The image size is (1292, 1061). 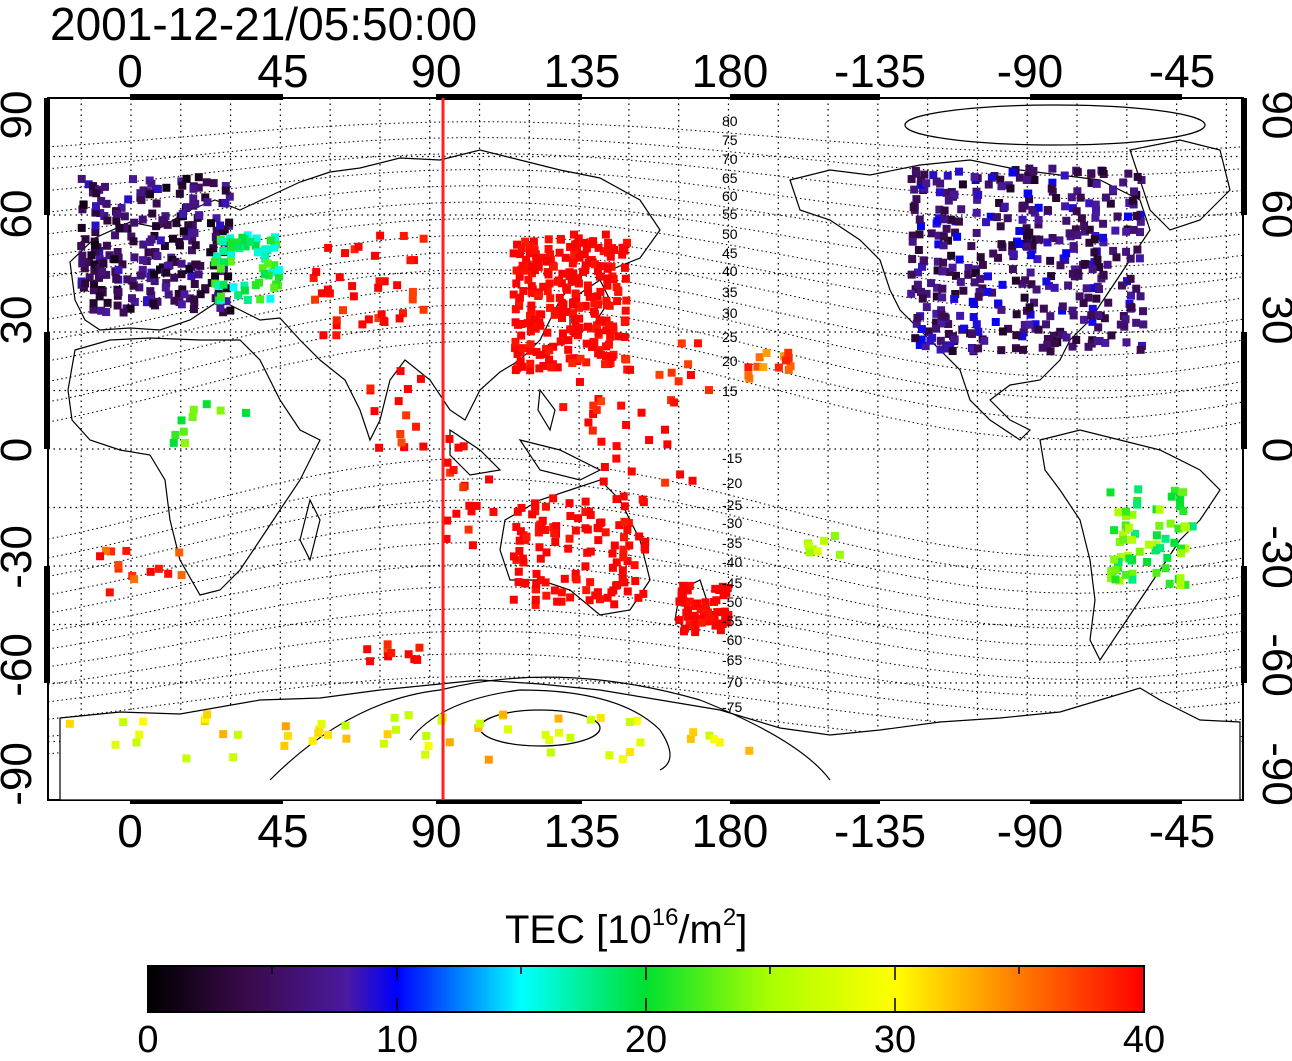 I want to click on colorbar-tick-label: 40, so click(x=1144, y=1040).